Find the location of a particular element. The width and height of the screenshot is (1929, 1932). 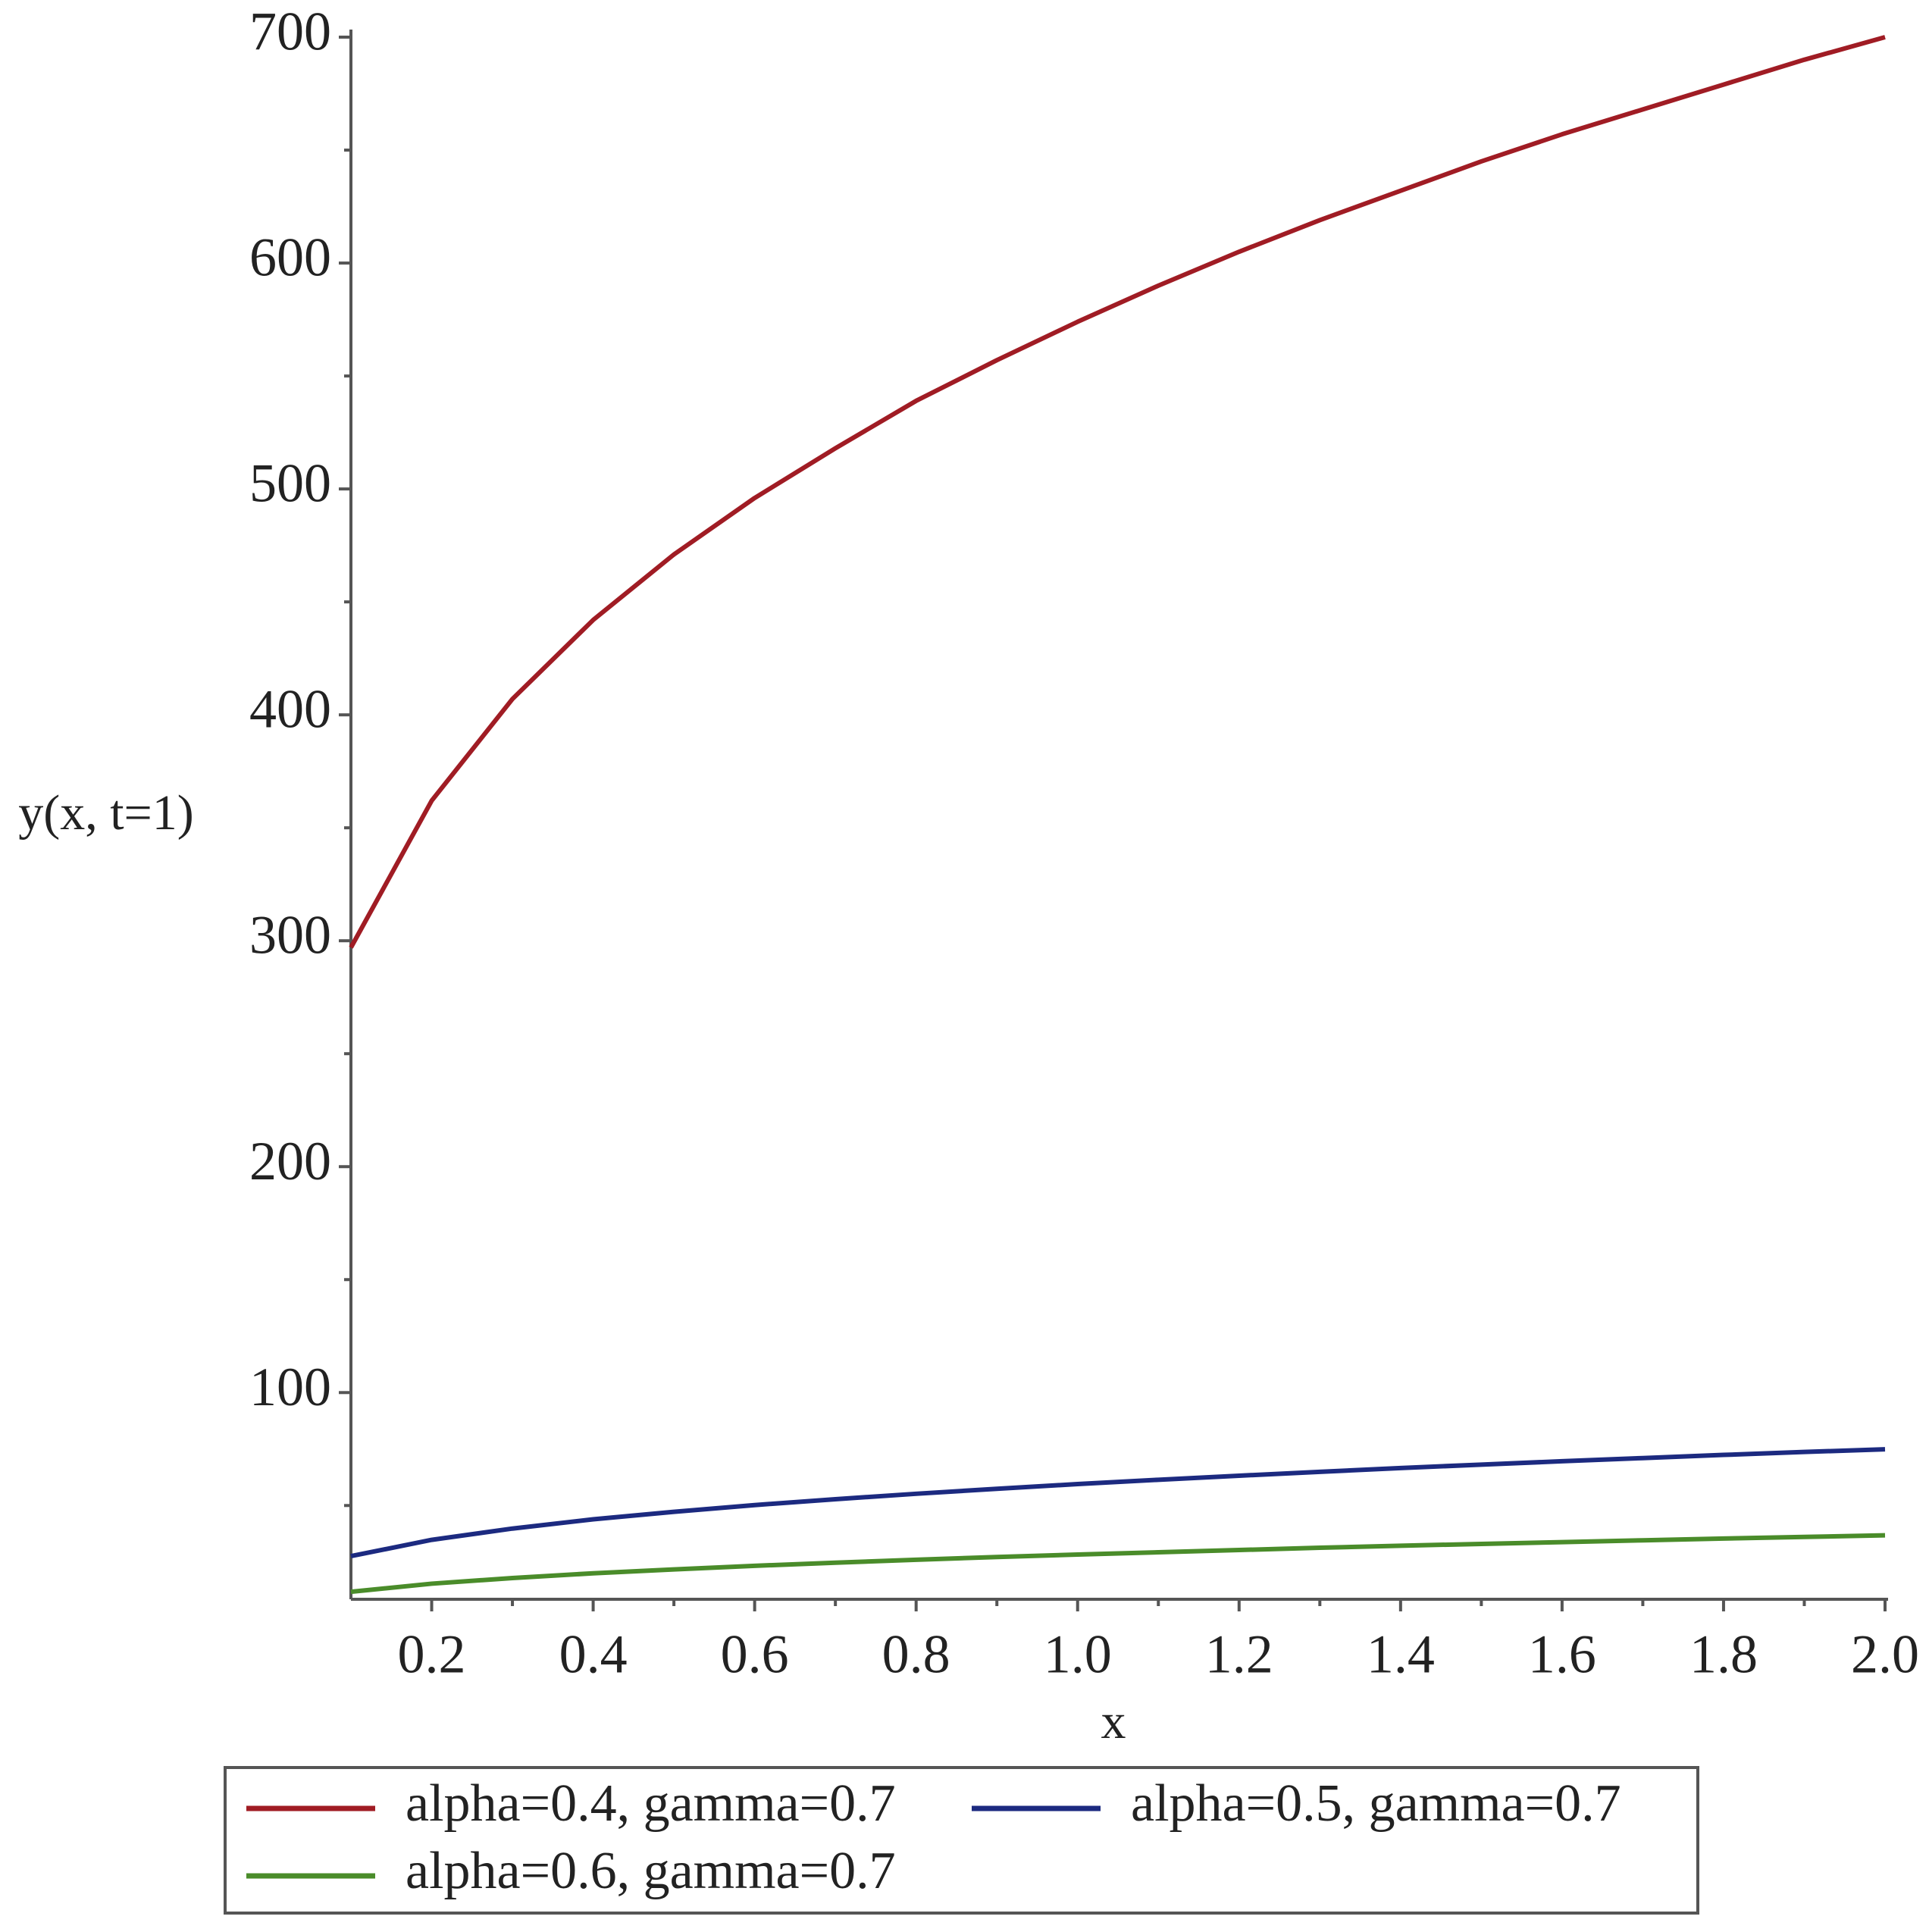

x-tick-label: 1.2 is located at coordinates (1239, 1655).